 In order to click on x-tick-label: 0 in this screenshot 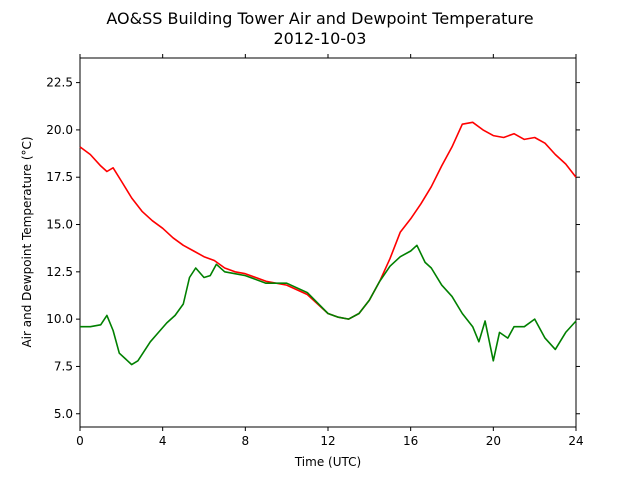, I will do `click(80, 441)`.